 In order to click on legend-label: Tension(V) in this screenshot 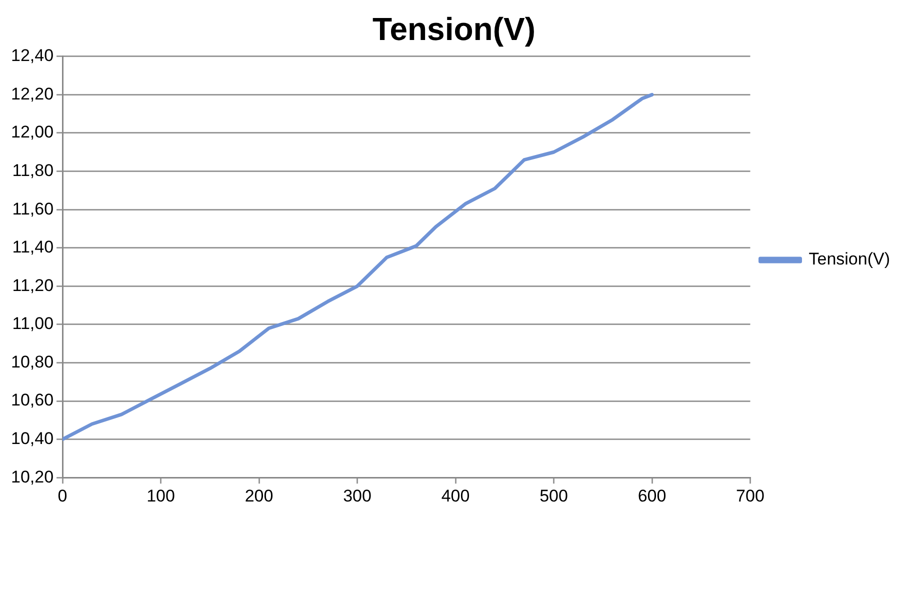, I will do `click(849, 259)`.